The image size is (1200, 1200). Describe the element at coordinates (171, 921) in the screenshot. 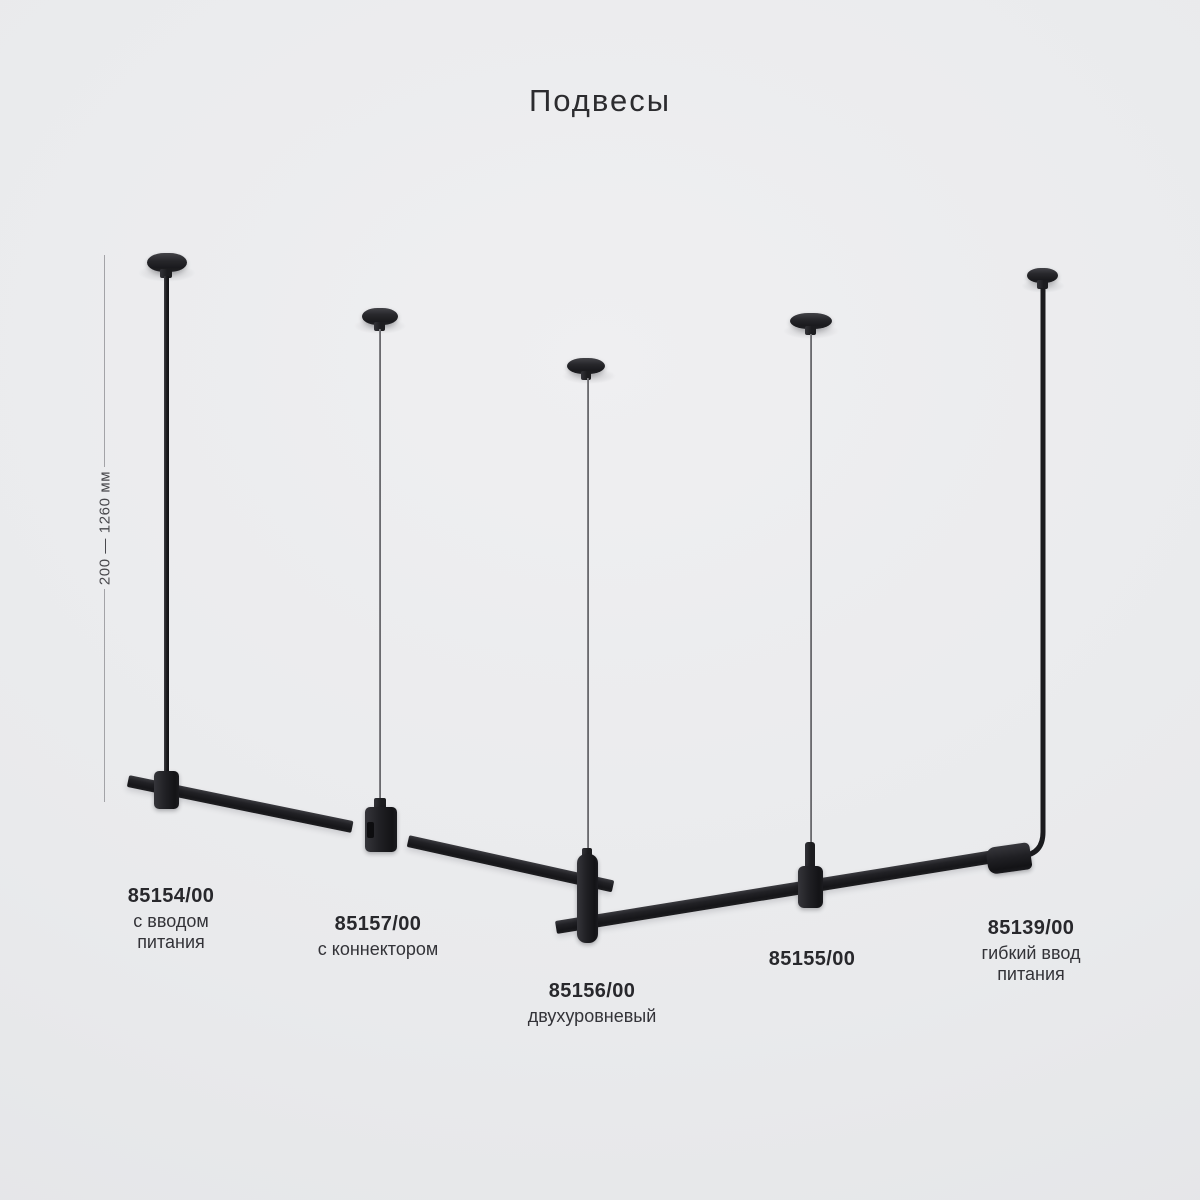

I see `desc-line: с вводом` at that location.